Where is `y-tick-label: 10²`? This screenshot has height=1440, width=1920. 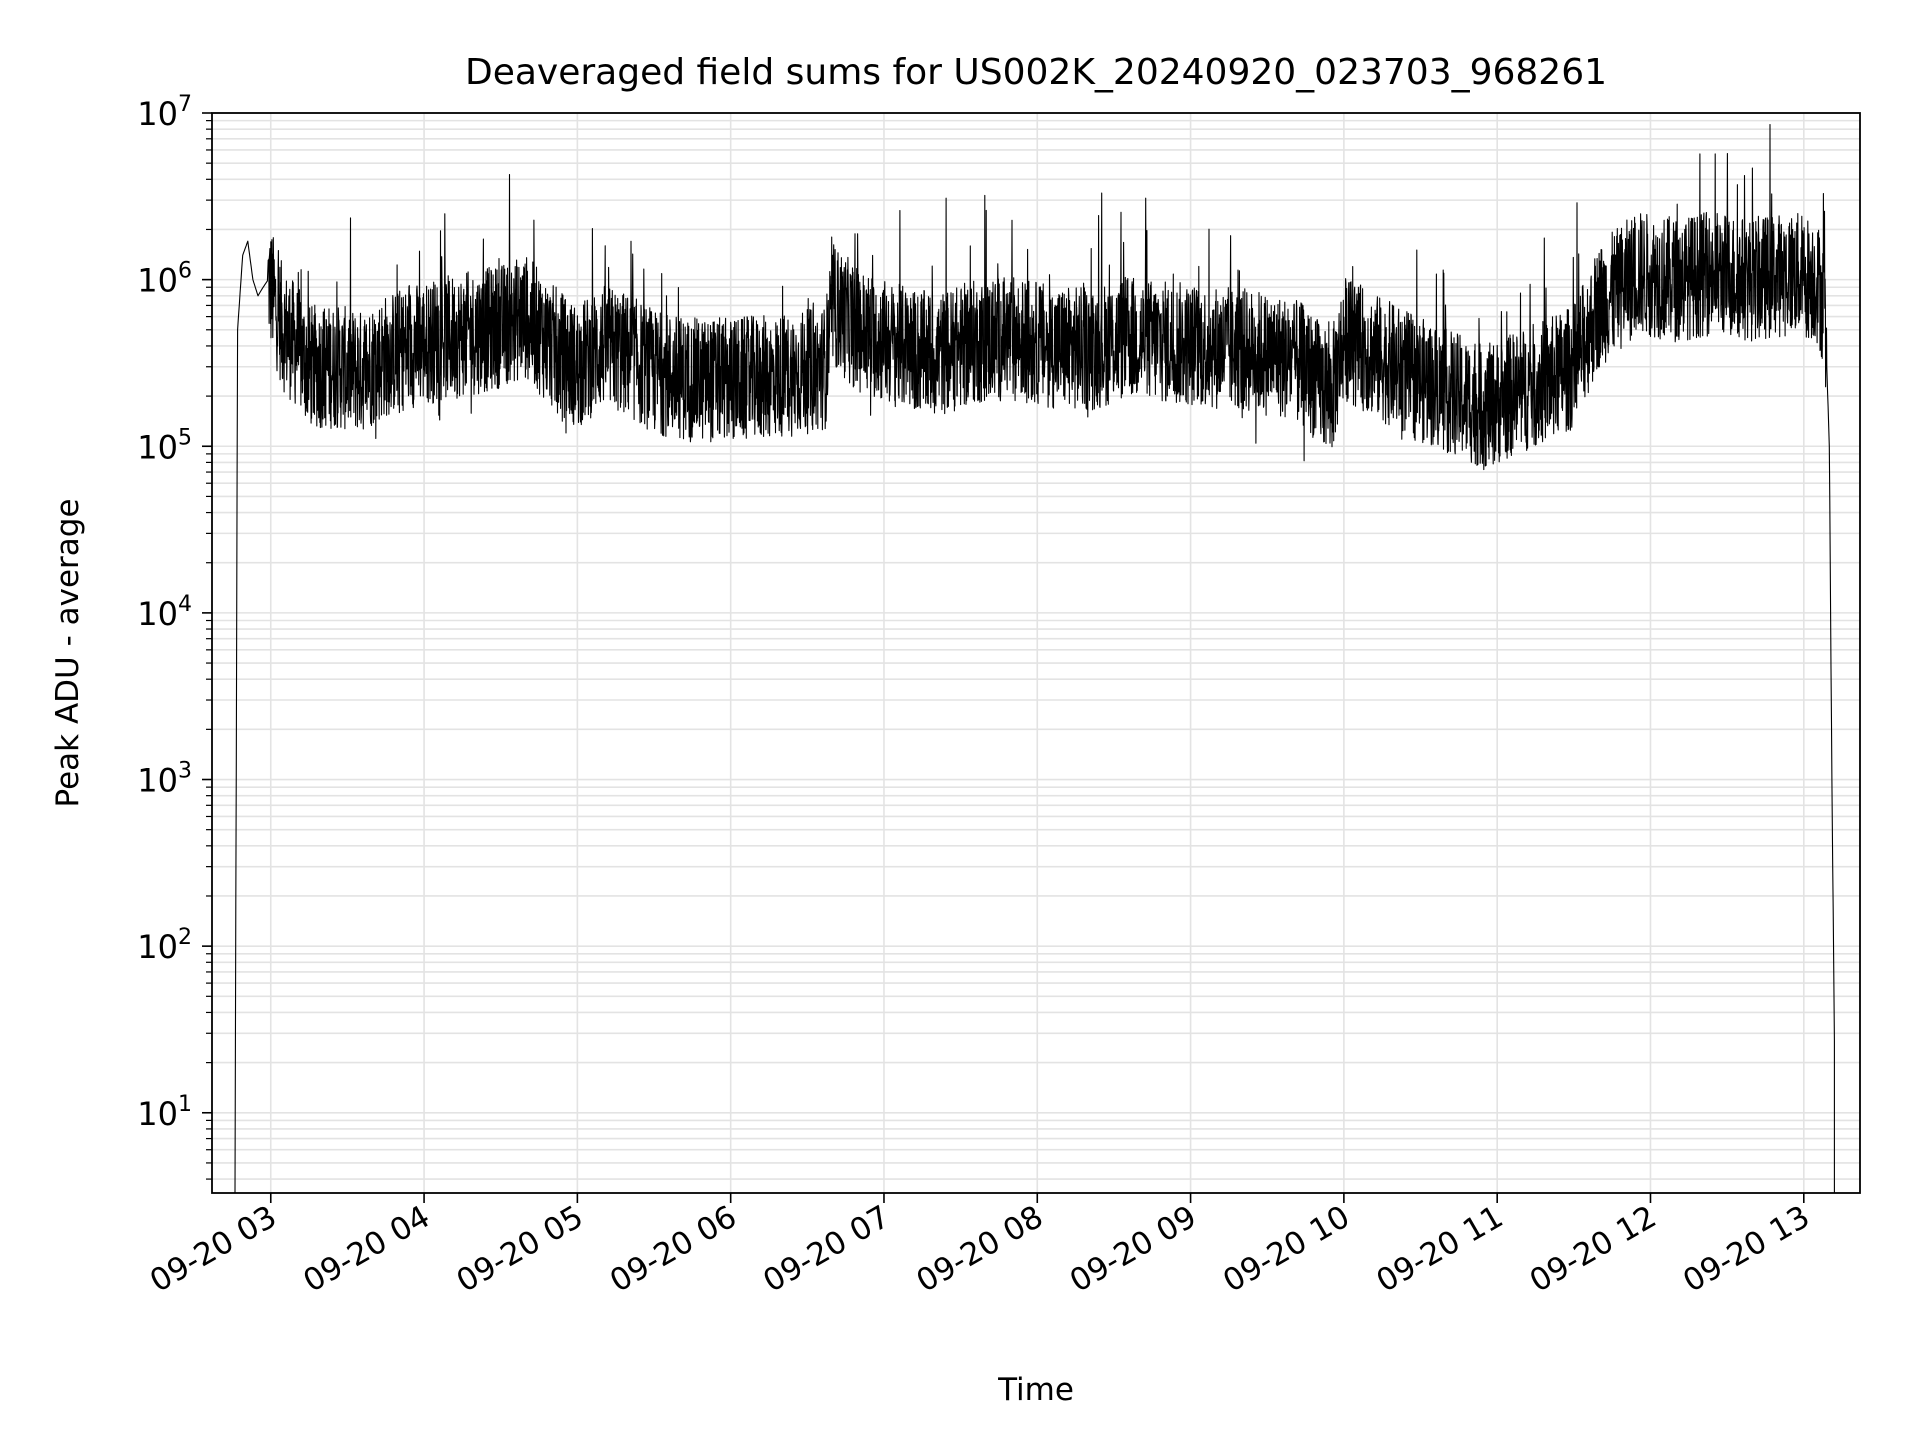
y-tick-label: 10² is located at coordinates (164, 945).